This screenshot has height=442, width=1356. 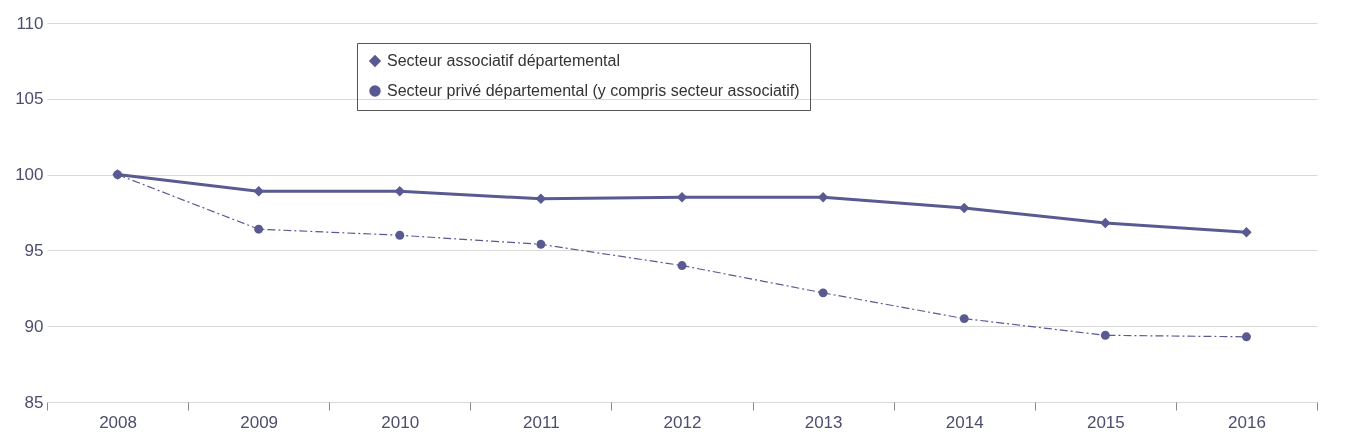 What do you see at coordinates (29, 175) in the screenshot?
I see `y-tick-label: 100` at bounding box center [29, 175].